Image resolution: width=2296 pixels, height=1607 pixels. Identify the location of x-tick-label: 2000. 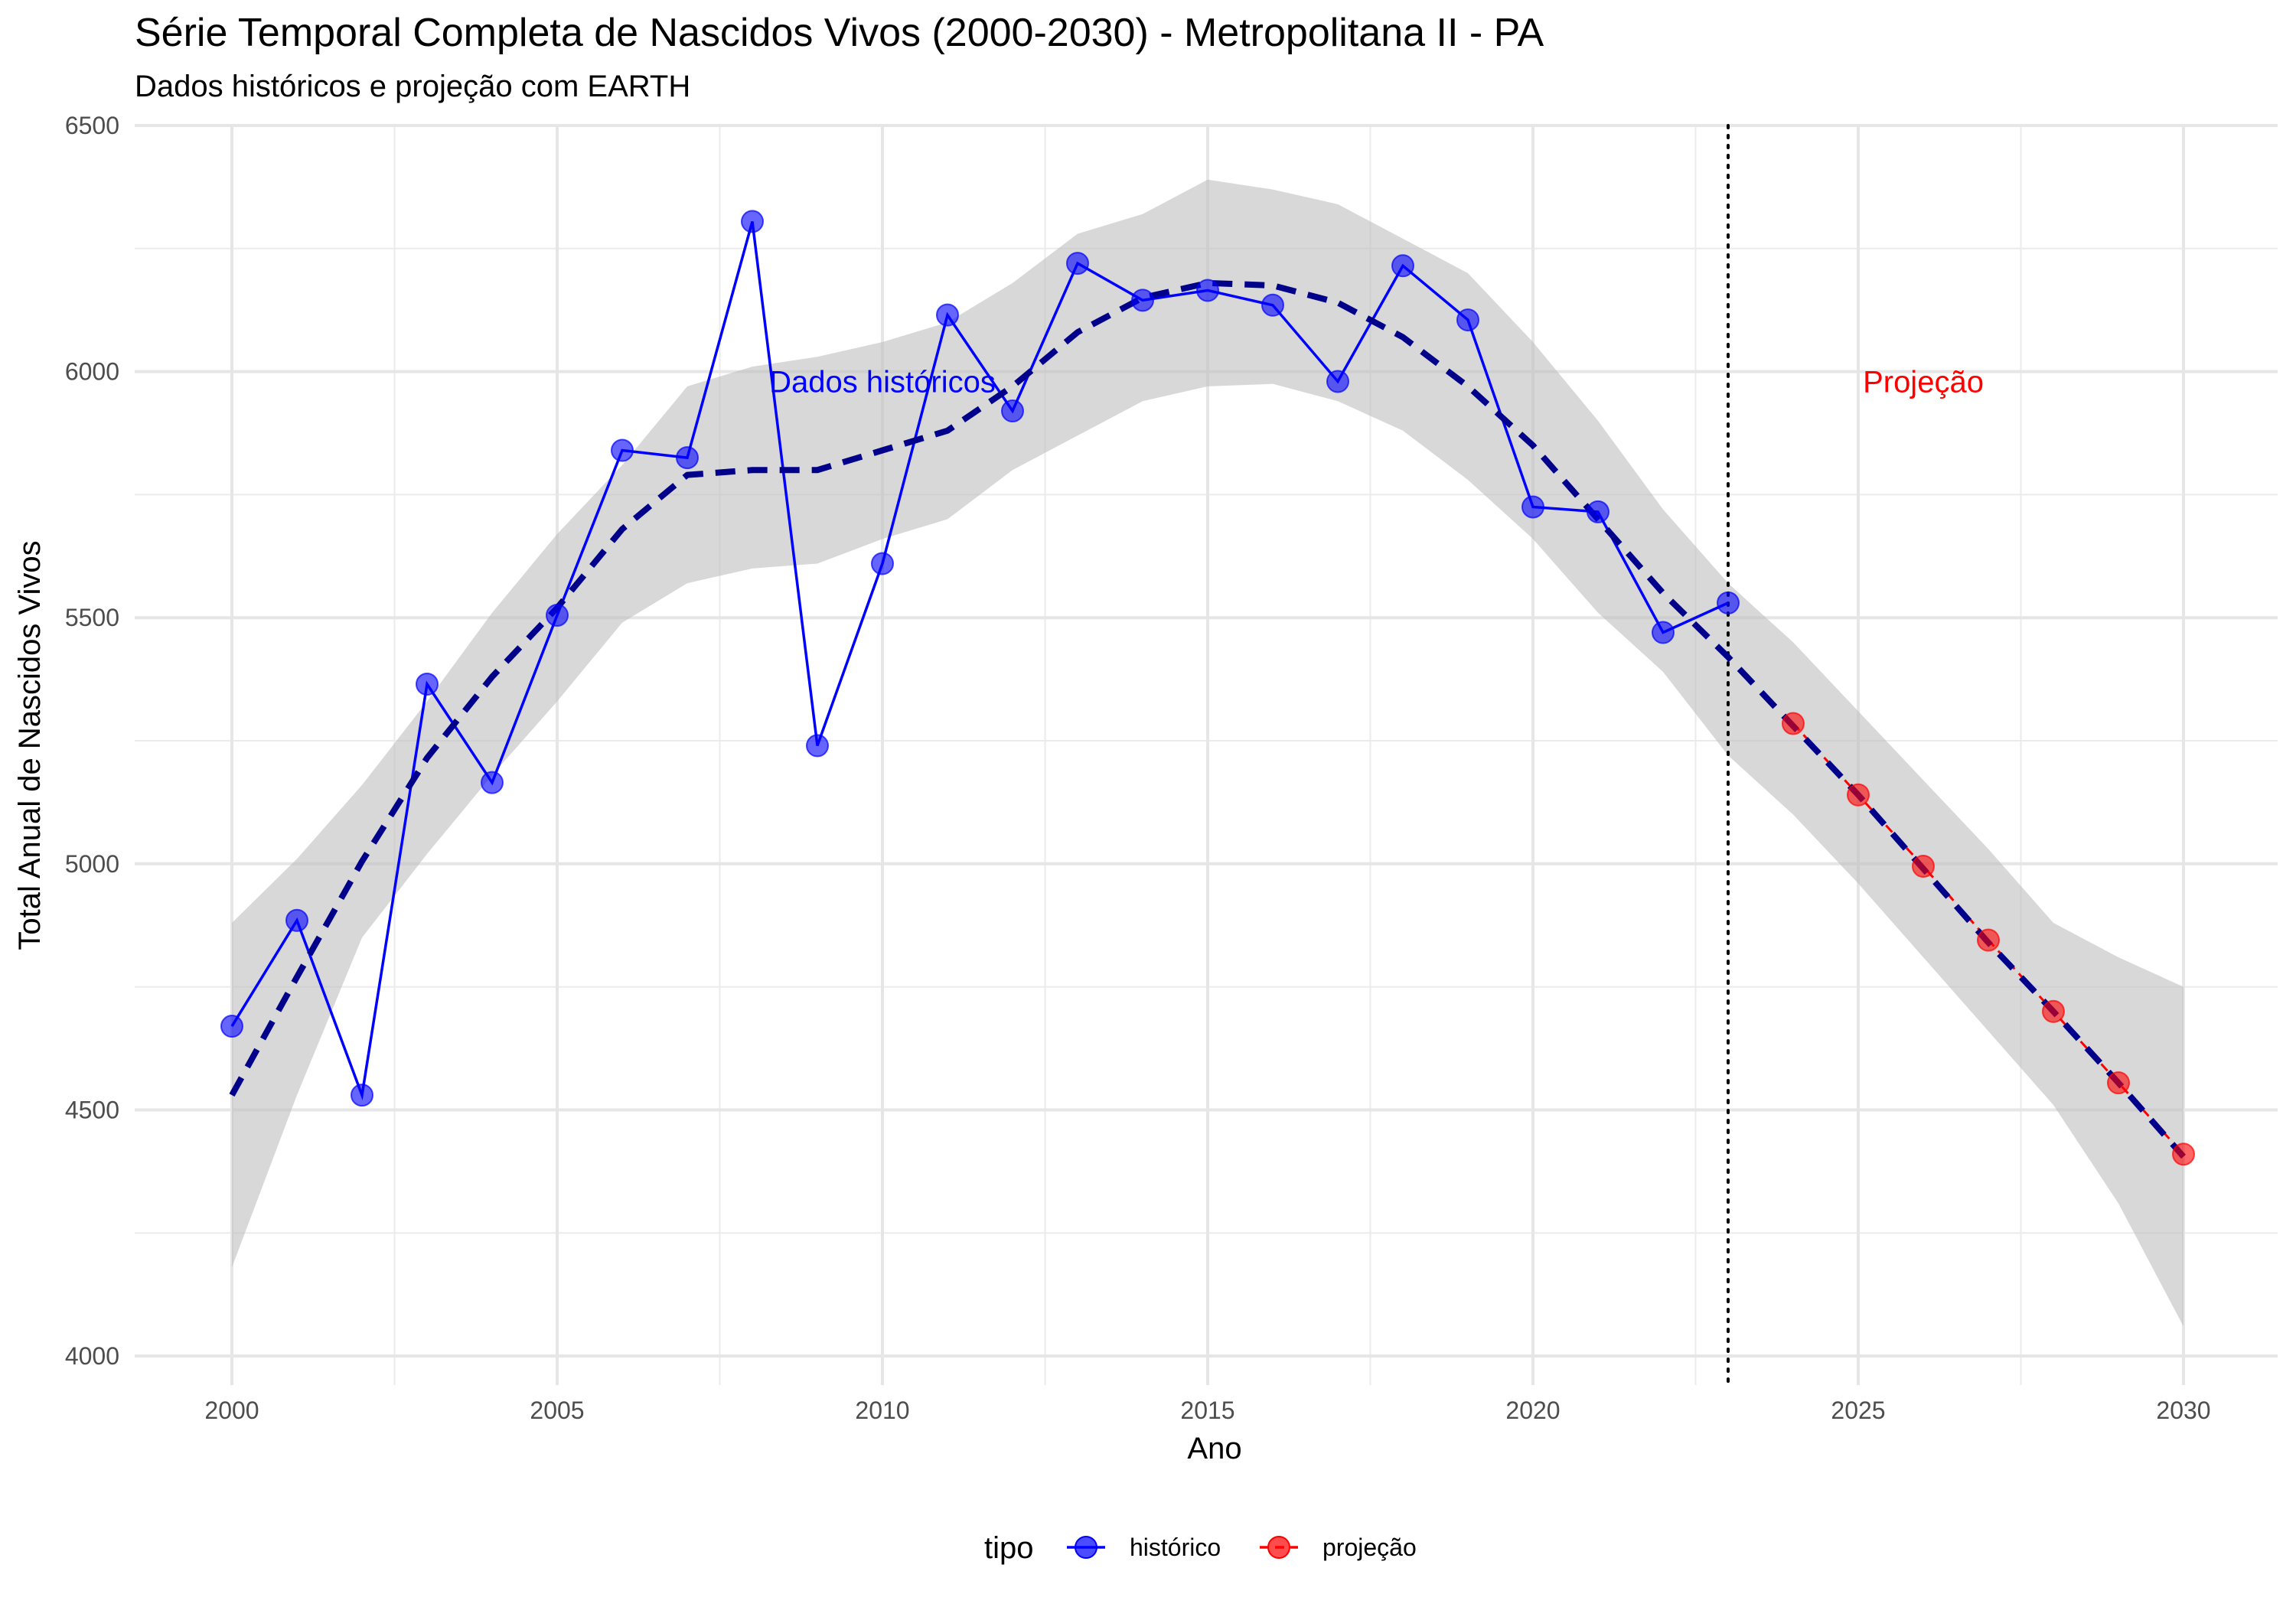
(231, 1410).